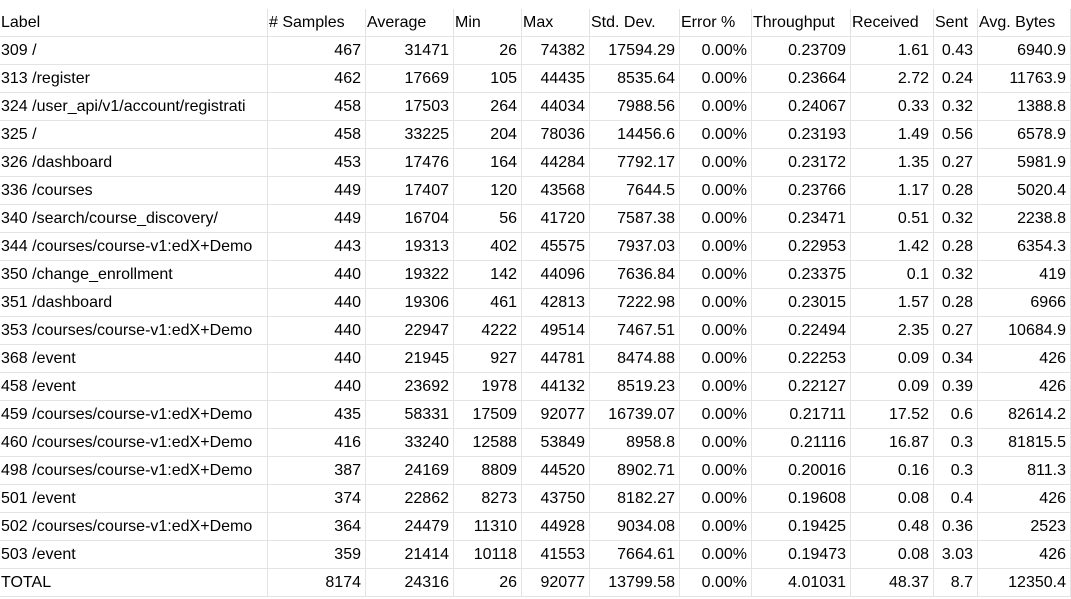 Image resolution: width=1071 pixels, height=599 pixels. What do you see at coordinates (556, 190) in the screenshot?
I see `cell-max: 43568` at bounding box center [556, 190].